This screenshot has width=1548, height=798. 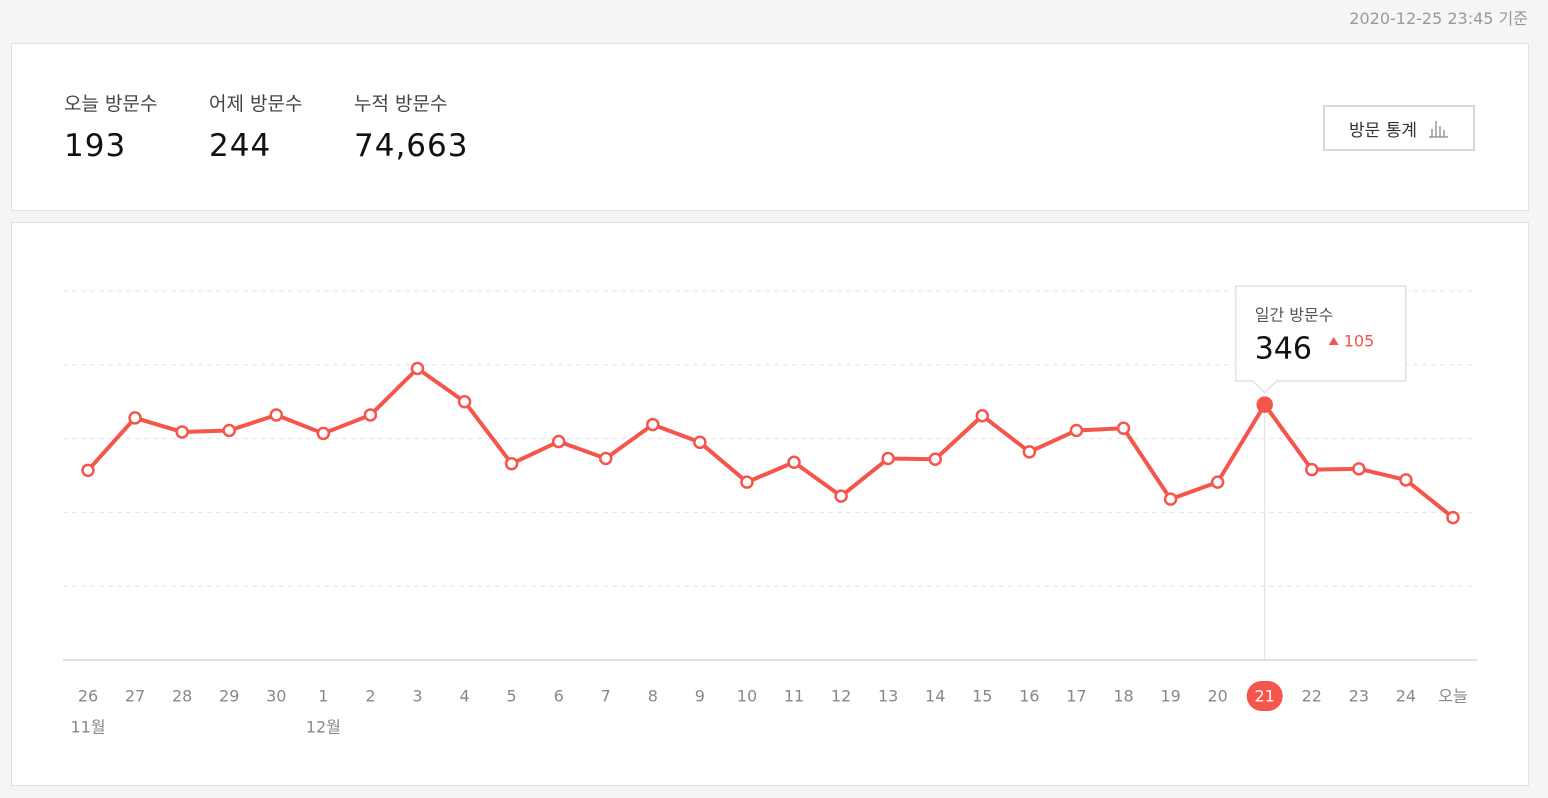 What do you see at coordinates (794, 696) in the screenshot?
I see `x-tick-label: 11` at bounding box center [794, 696].